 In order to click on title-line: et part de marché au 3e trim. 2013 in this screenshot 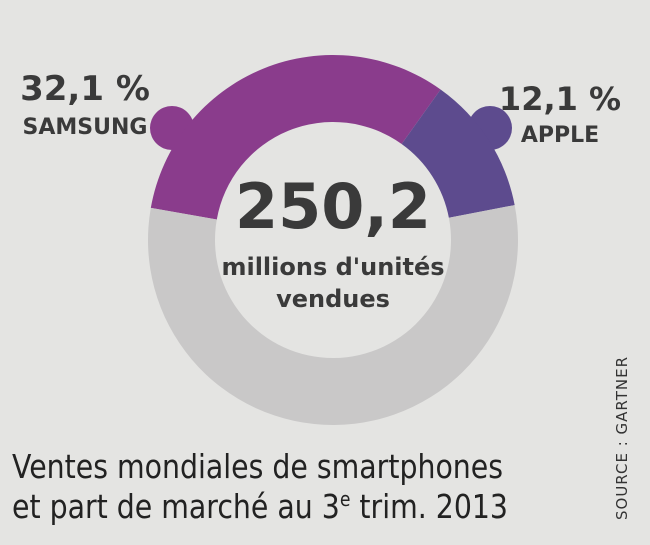, I will do `click(260, 507)`.